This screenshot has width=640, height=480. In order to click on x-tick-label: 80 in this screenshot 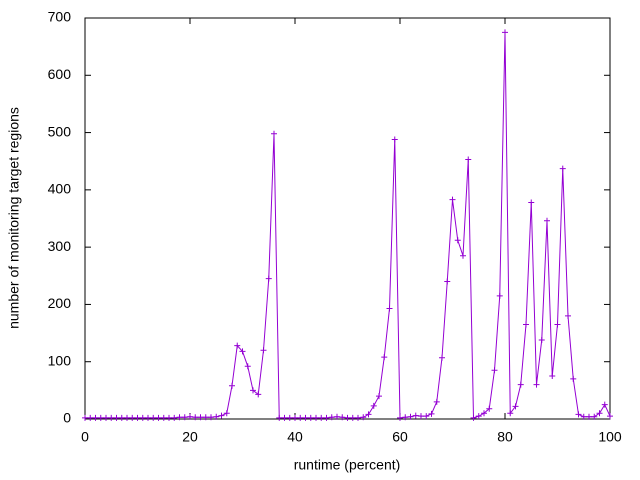, I will do `click(505, 437)`.